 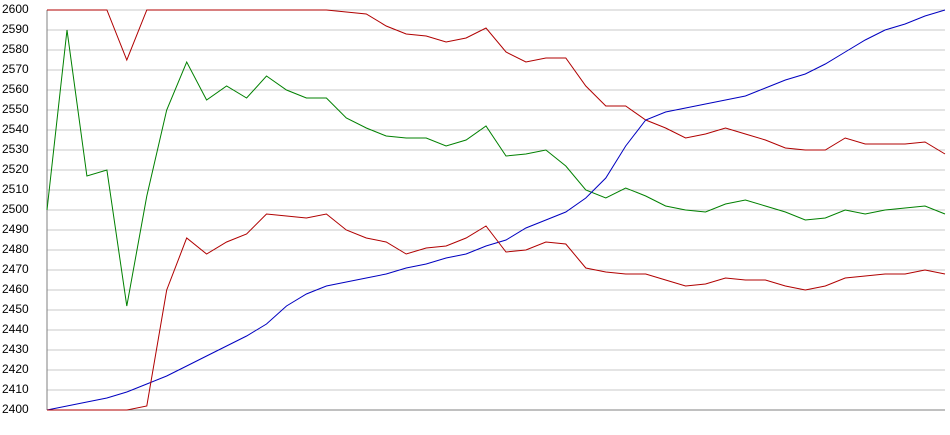 I want to click on y-tick-label: 2410, so click(x=15, y=389).